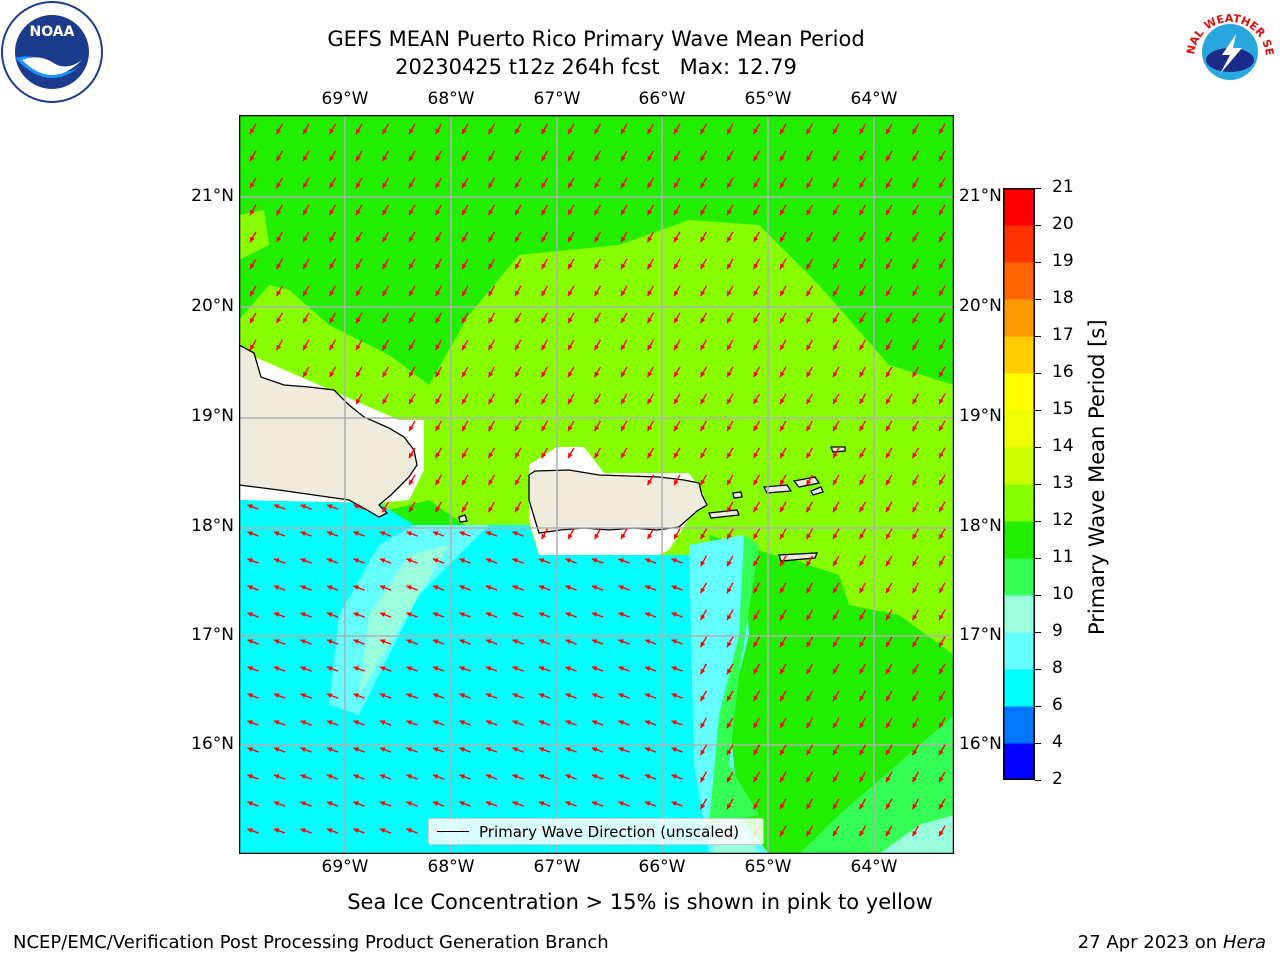  What do you see at coordinates (212, 196) in the screenshot?
I see `lat-tick-left: 21°N` at bounding box center [212, 196].